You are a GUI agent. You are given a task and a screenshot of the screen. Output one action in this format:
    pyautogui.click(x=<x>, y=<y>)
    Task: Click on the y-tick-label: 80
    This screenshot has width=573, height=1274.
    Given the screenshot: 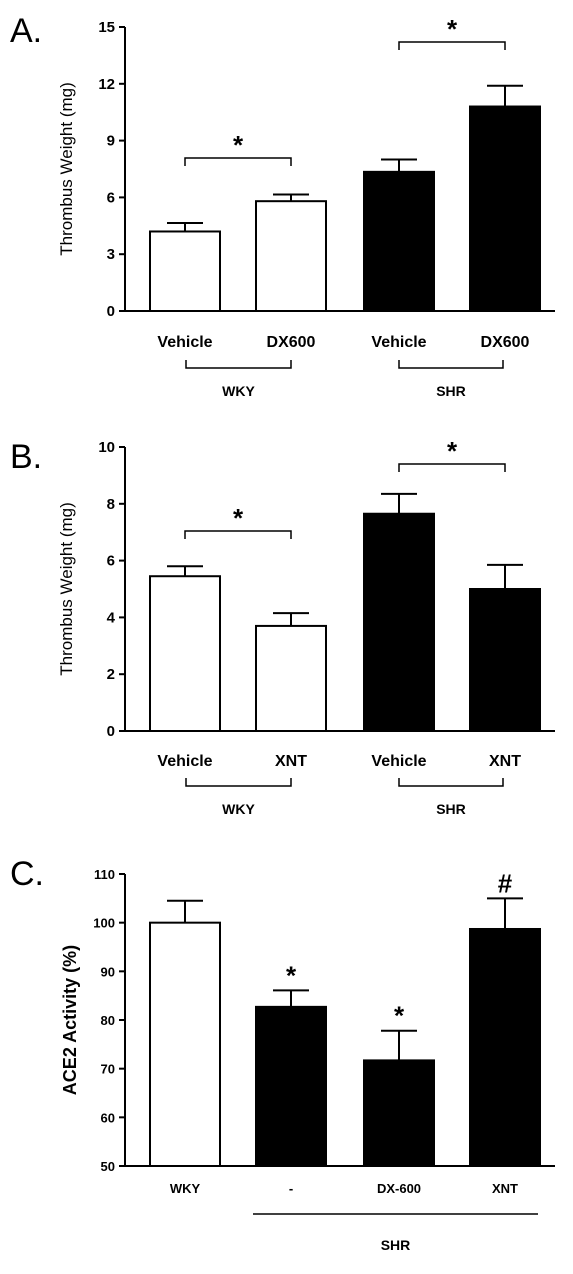 What is the action you would take?
    pyautogui.click(x=108, y=1020)
    